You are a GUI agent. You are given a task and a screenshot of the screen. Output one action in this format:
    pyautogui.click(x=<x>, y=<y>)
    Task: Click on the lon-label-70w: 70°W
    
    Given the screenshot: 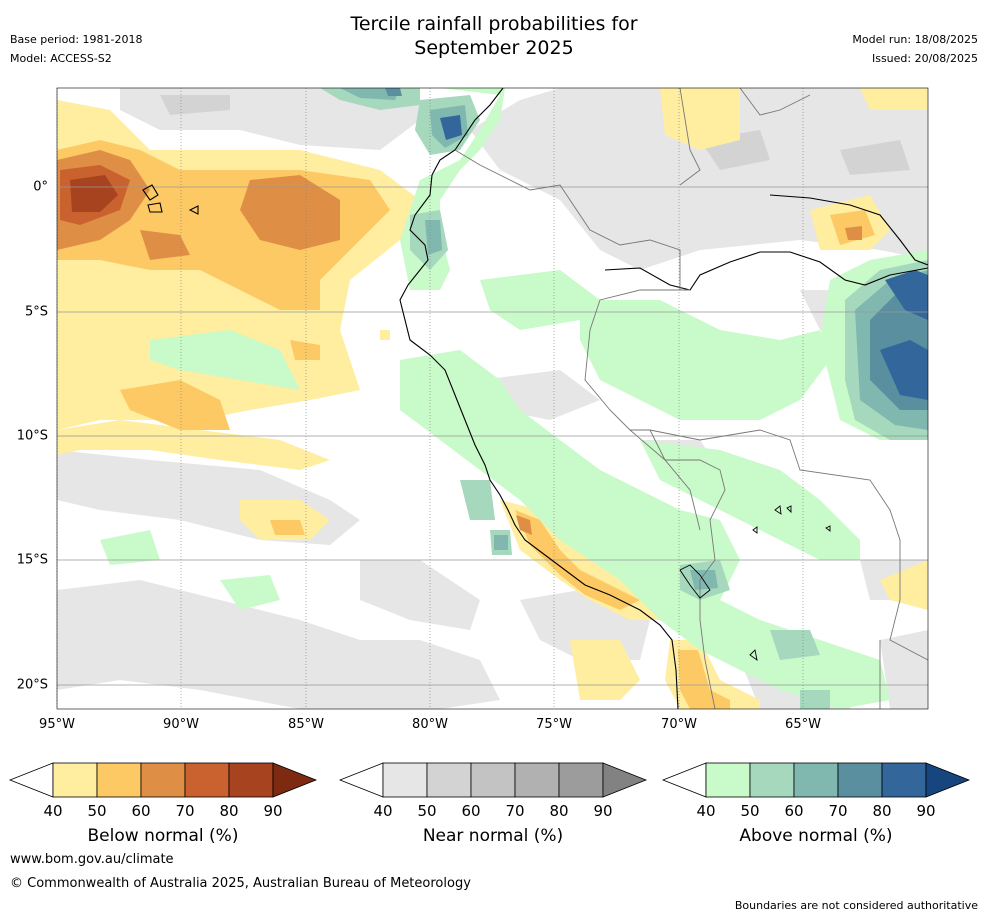 What is the action you would take?
    pyautogui.click(x=679, y=724)
    